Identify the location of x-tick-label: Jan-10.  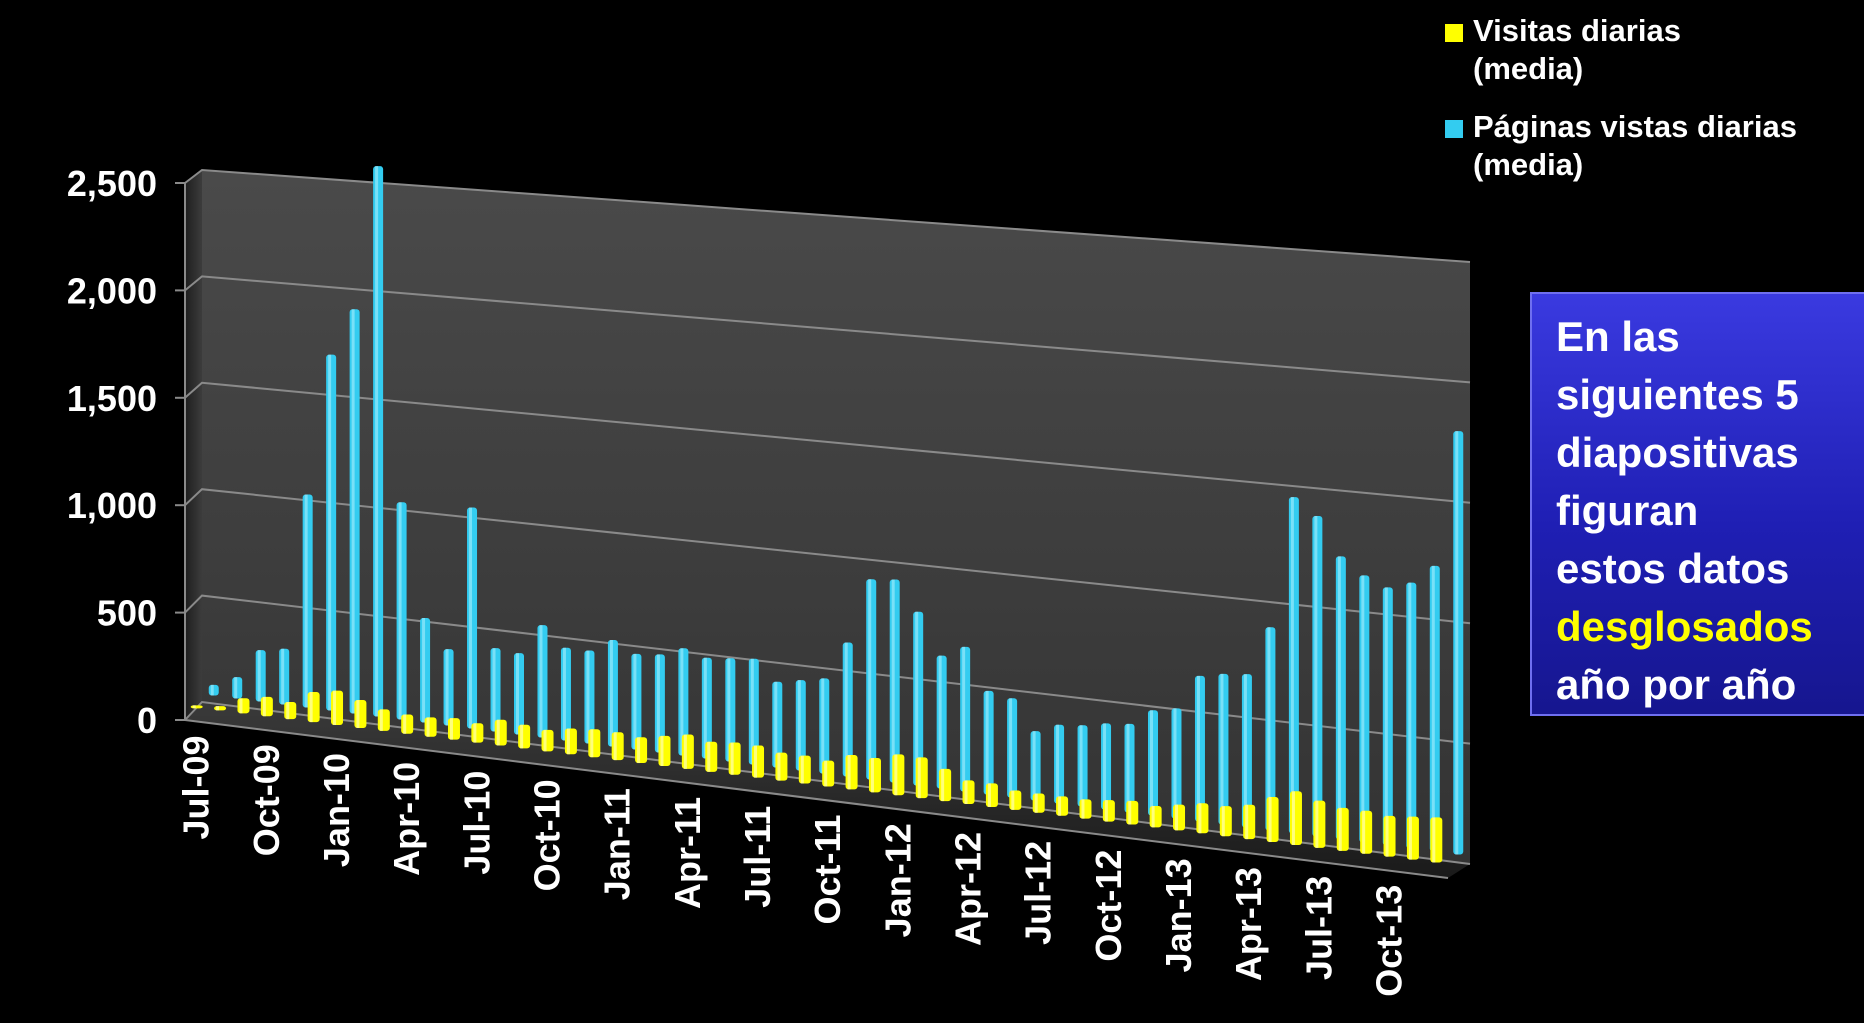
(336, 810).